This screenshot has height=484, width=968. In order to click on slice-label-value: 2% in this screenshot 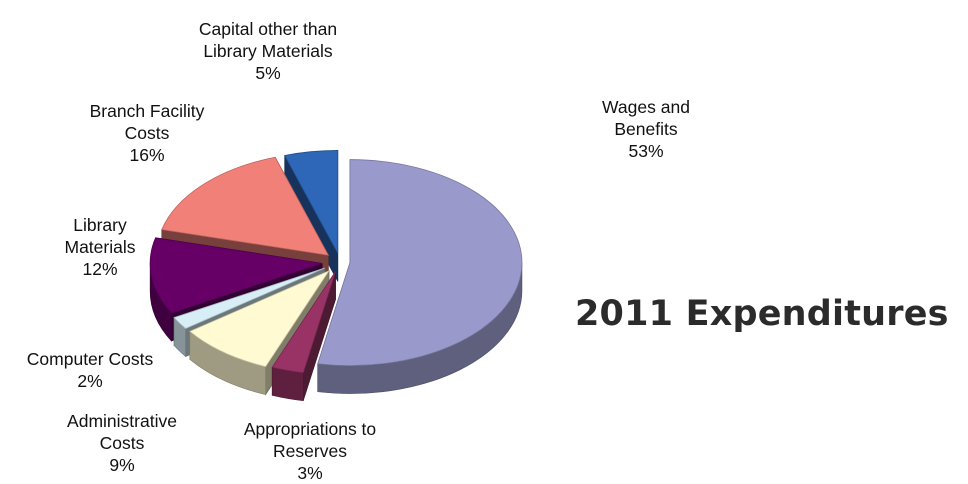, I will do `click(90, 381)`.